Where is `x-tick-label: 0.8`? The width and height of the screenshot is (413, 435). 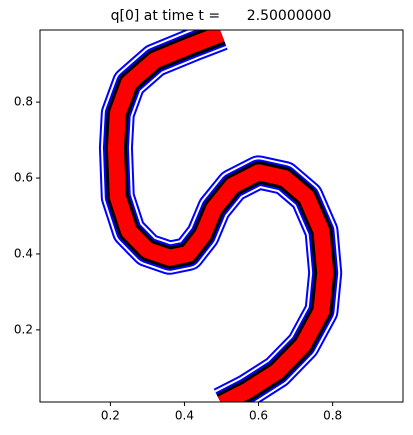 x-tick-label: 0.8 is located at coordinates (332, 416).